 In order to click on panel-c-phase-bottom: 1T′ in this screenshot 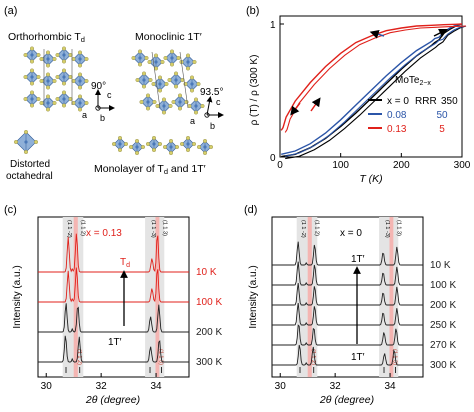, I will do `click(115, 342)`.